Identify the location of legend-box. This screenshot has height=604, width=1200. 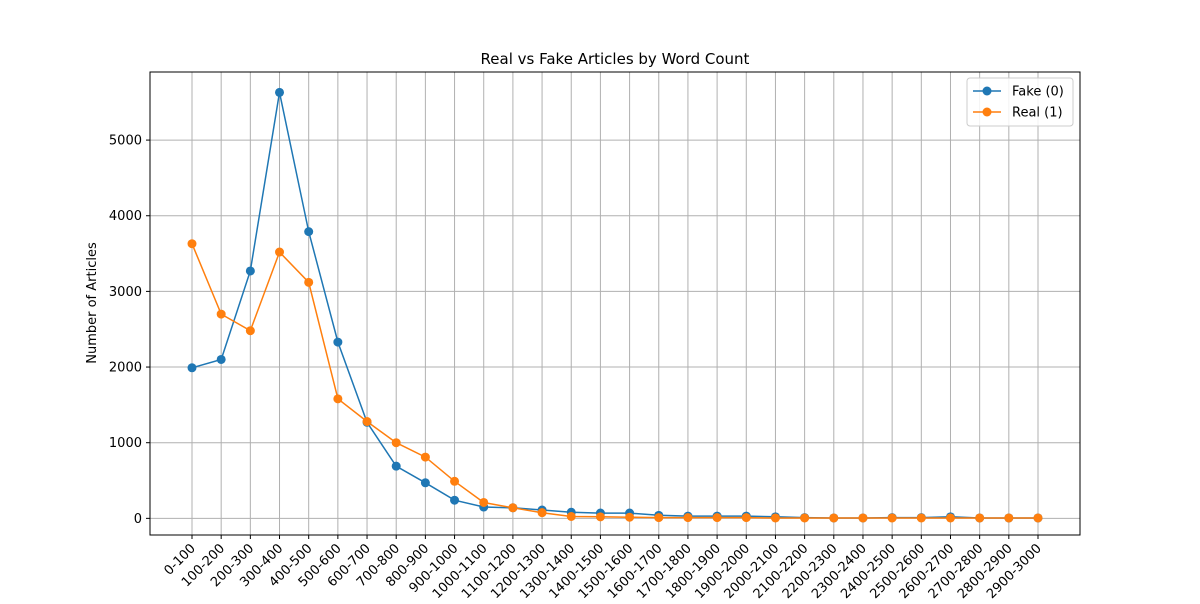
(1020, 102).